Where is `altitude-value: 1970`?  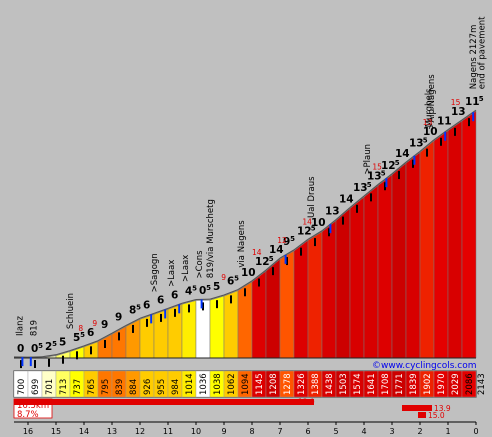 altitude-value: 1970 is located at coordinates (442, 384).